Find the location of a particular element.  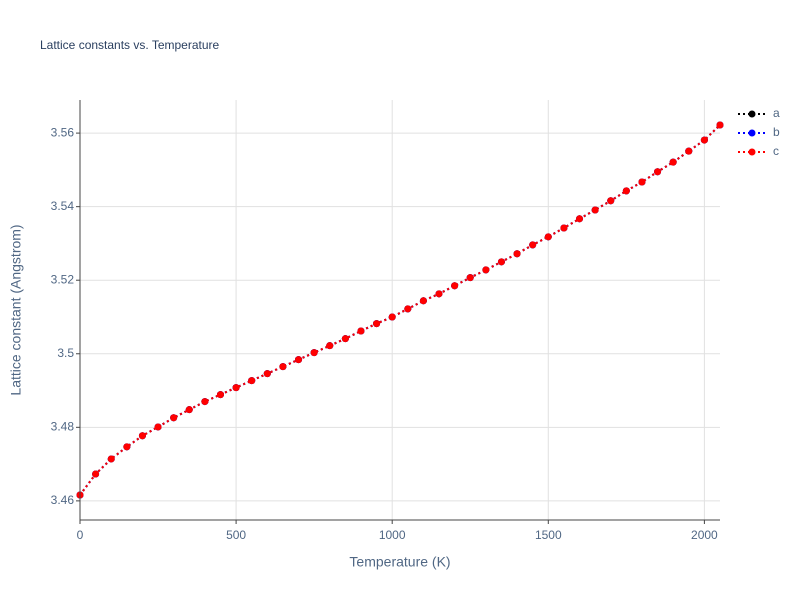

x-tick-label: 1500 is located at coordinates (548, 535).